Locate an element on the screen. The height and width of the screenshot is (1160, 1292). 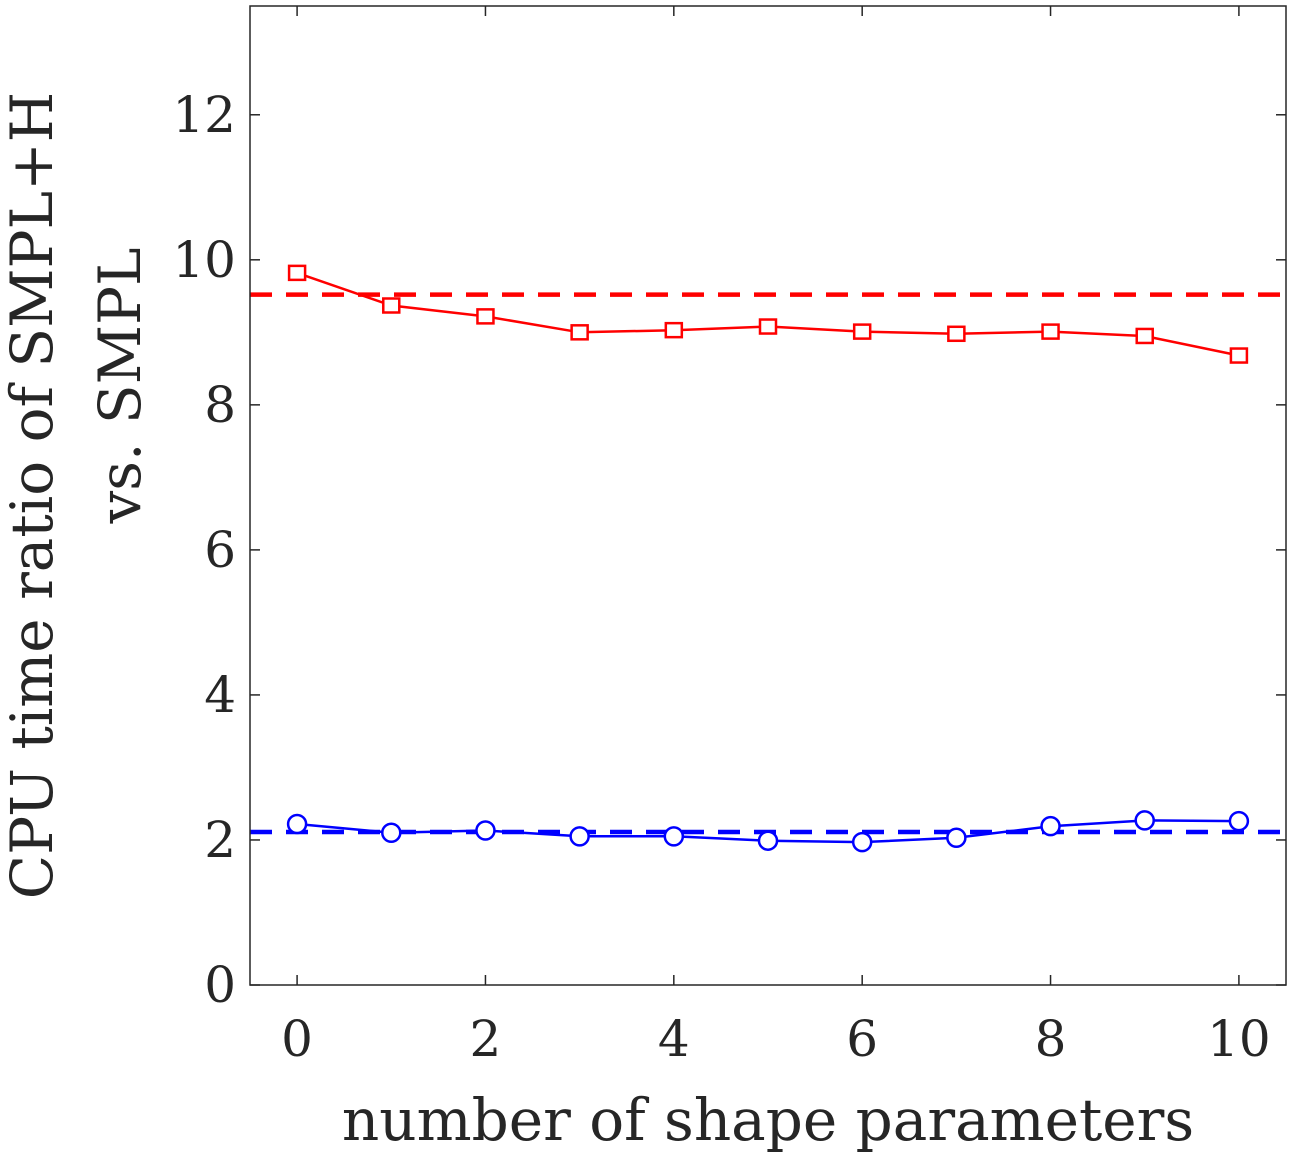
y-tick-label-0: 0 is located at coordinates (220, 985).